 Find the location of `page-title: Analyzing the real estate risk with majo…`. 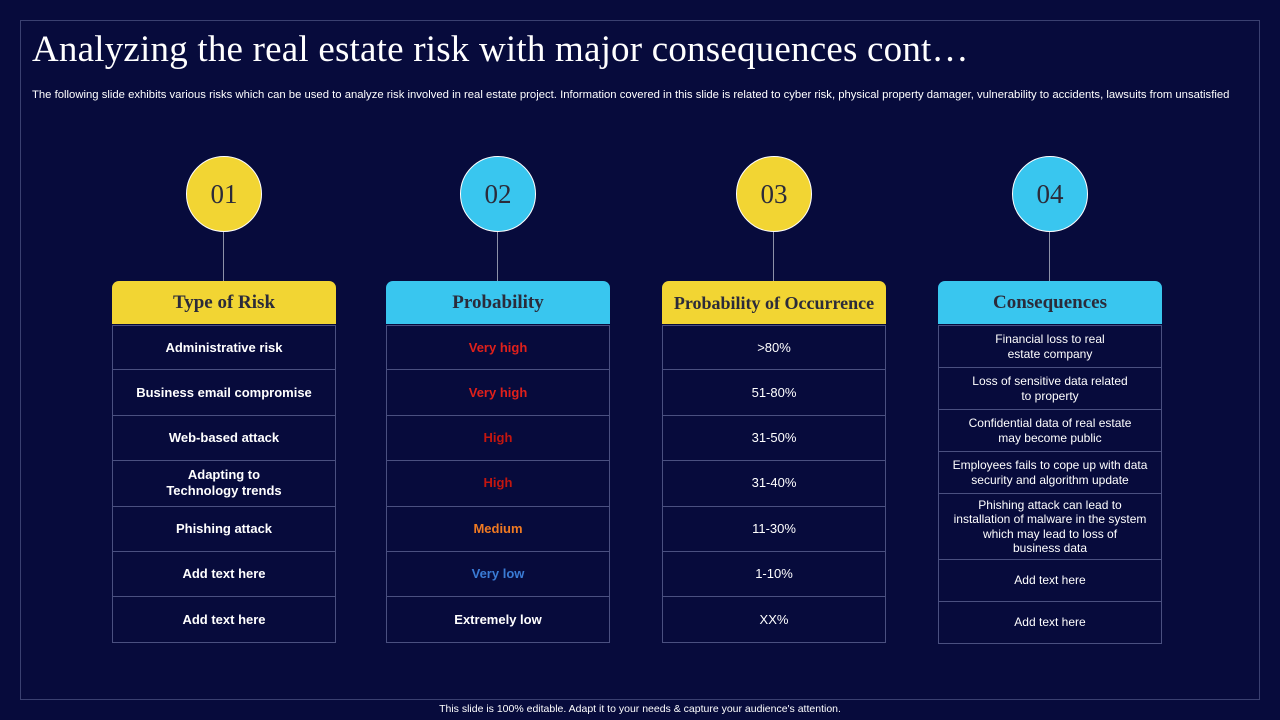

page-title: Analyzing the real estate risk with majo… is located at coordinates (500, 49).